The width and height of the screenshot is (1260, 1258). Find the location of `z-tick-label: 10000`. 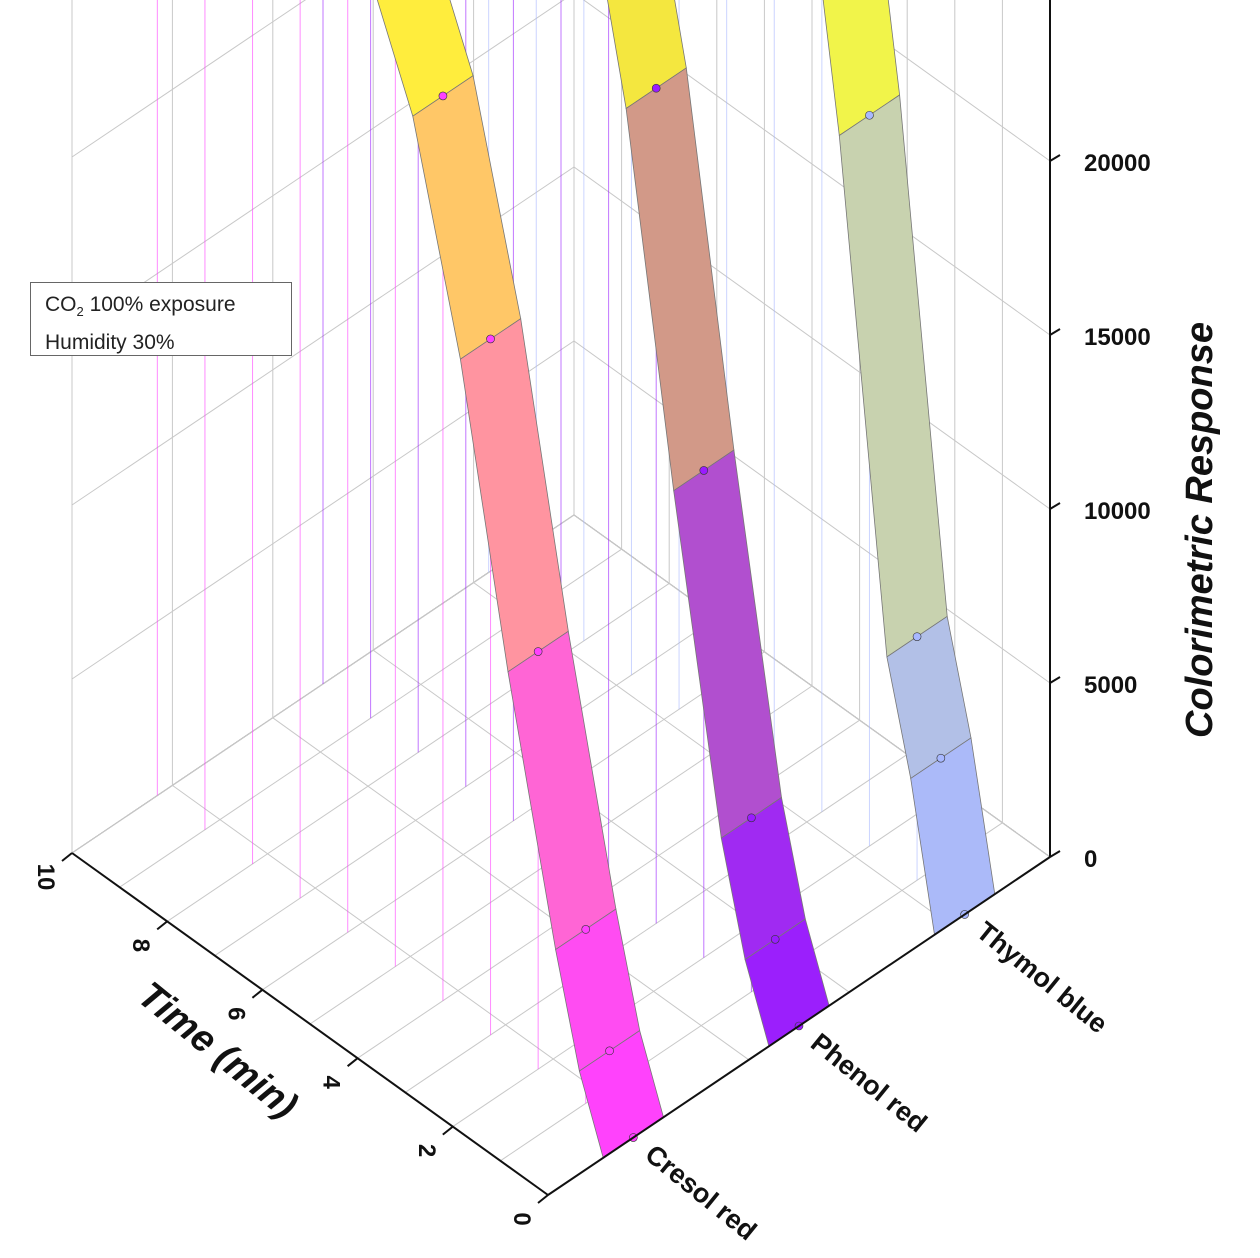

z-tick-label: 10000 is located at coordinates (1117, 511).